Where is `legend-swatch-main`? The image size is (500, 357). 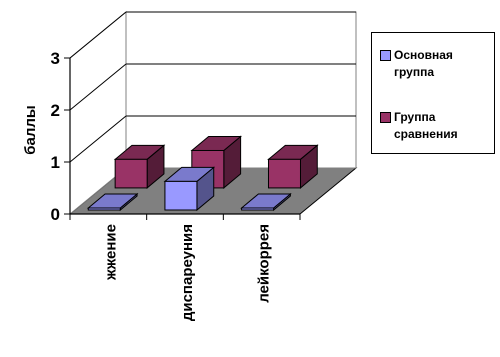 legend-swatch-main is located at coordinates (385, 55).